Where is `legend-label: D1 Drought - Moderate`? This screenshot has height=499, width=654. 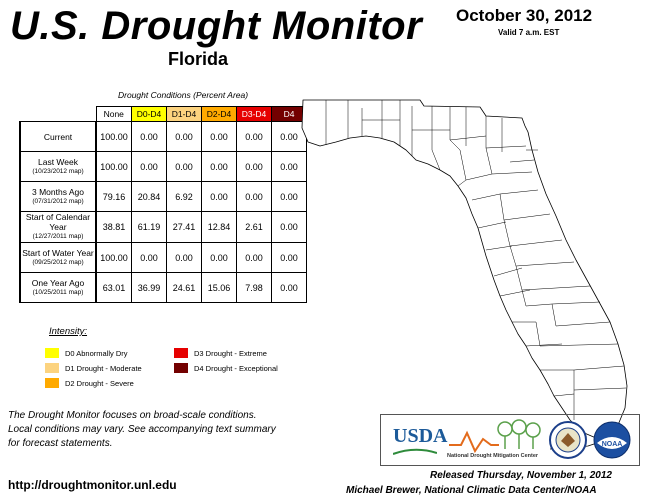 legend-label: D1 Drought - Moderate is located at coordinates (103, 368).